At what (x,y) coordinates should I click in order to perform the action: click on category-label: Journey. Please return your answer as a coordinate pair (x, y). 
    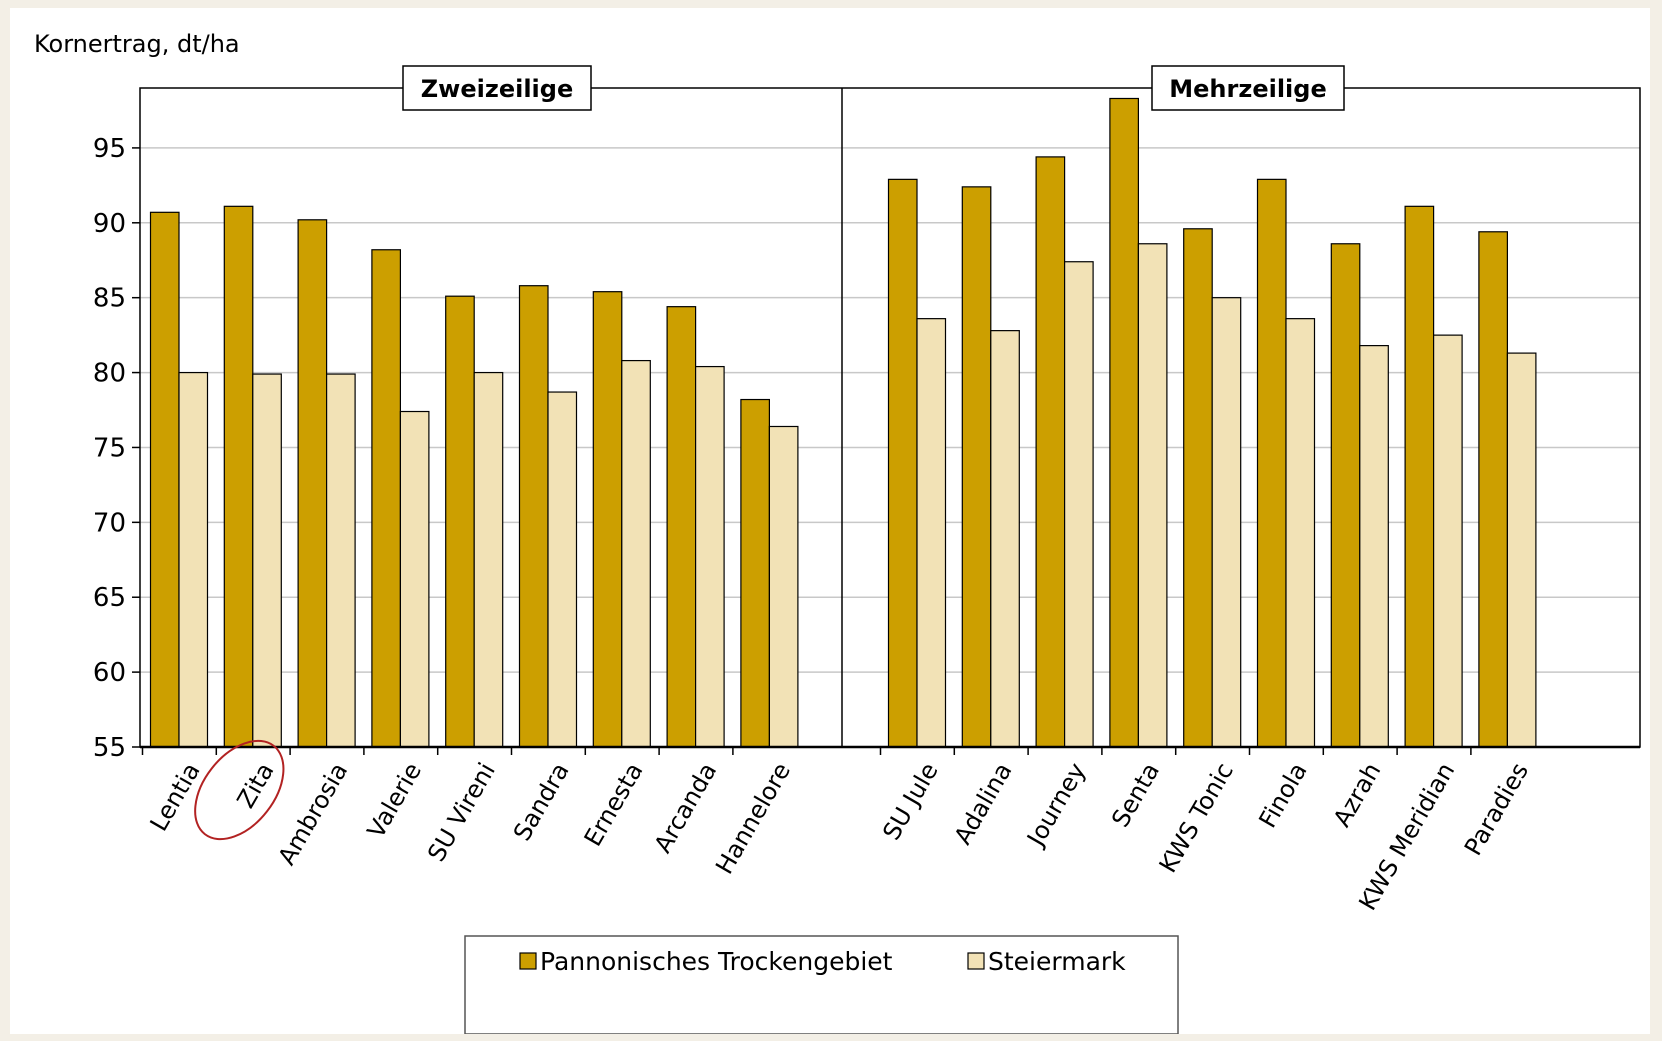
    Looking at the image, I should click on (1056, 805).